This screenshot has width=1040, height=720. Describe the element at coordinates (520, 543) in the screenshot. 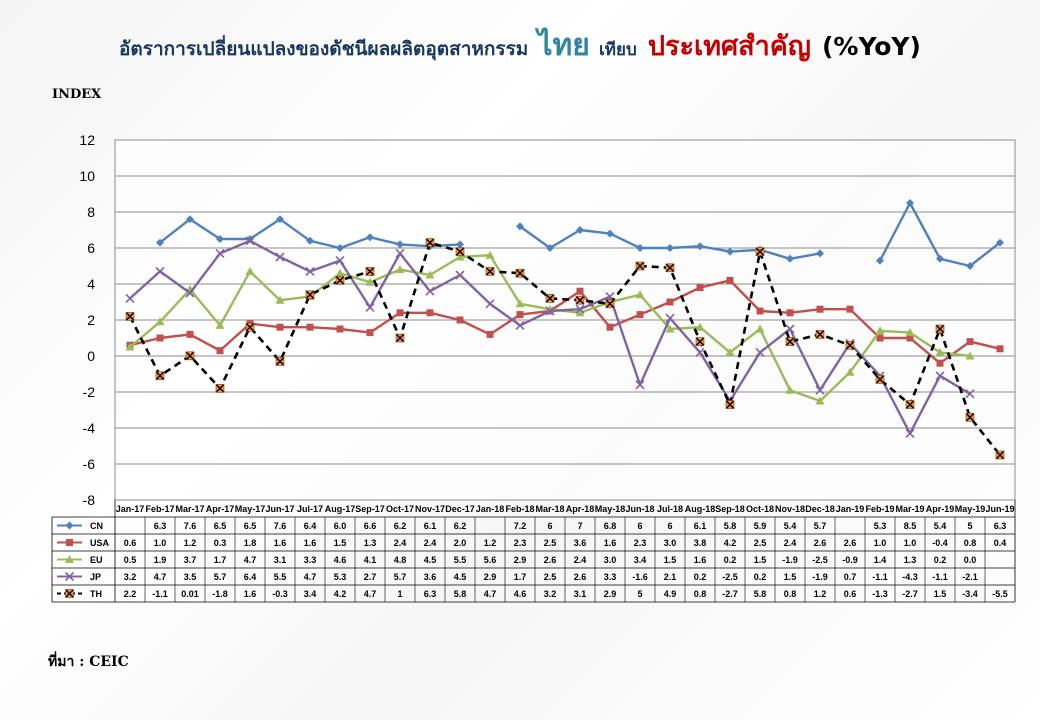

I see `table-cell-usa: 2.3` at that location.